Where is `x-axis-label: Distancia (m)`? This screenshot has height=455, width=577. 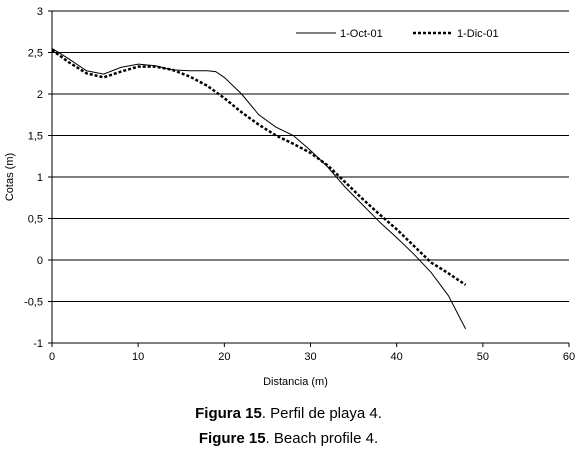
x-axis-label: Distancia (m) is located at coordinates (295, 382).